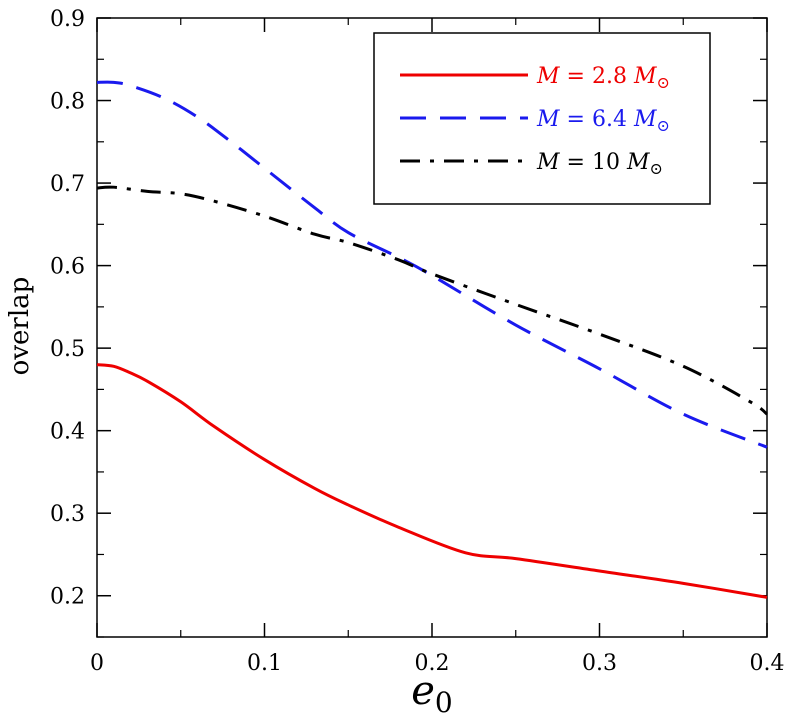 This screenshot has width=790, height=723. Describe the element at coordinates (535, 121) in the screenshot. I see `legend: M = 2.8 M⊙M = 6.4 M⊙M = 10 M⊙` at that location.